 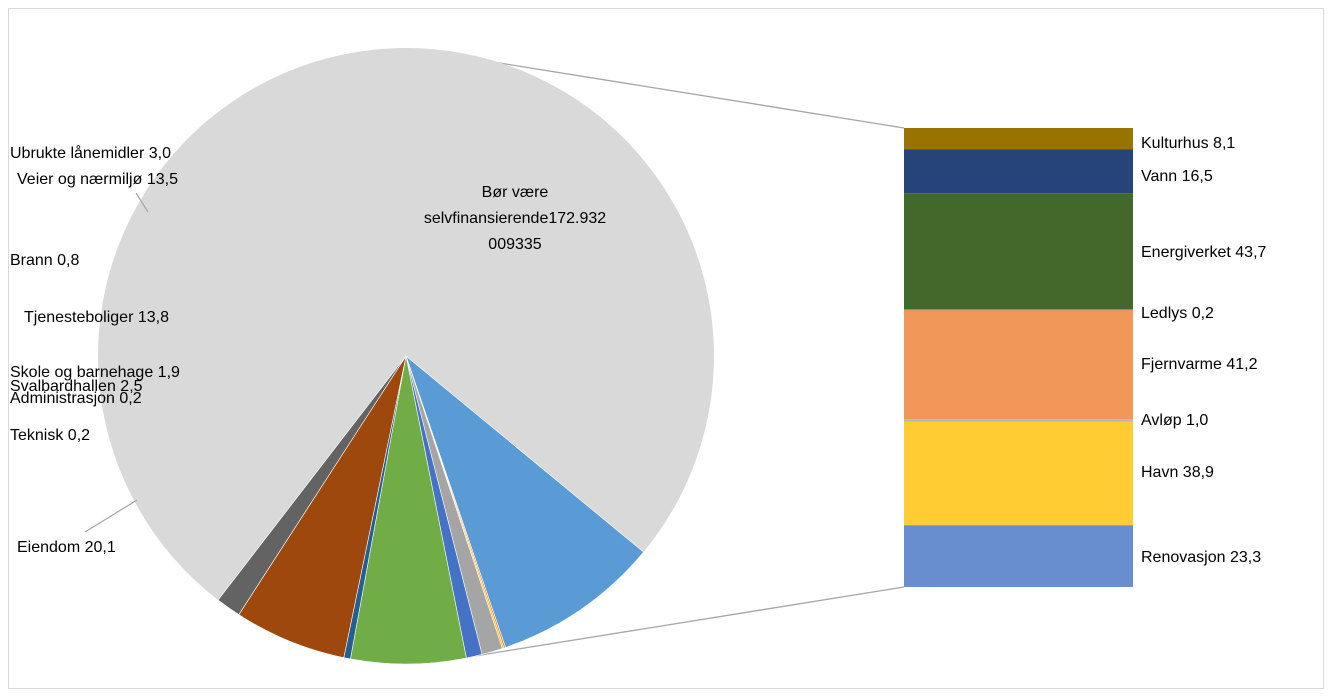 What do you see at coordinates (66, 547) in the screenshot?
I see `pie-label-eiendom: Eiendom 20,1` at bounding box center [66, 547].